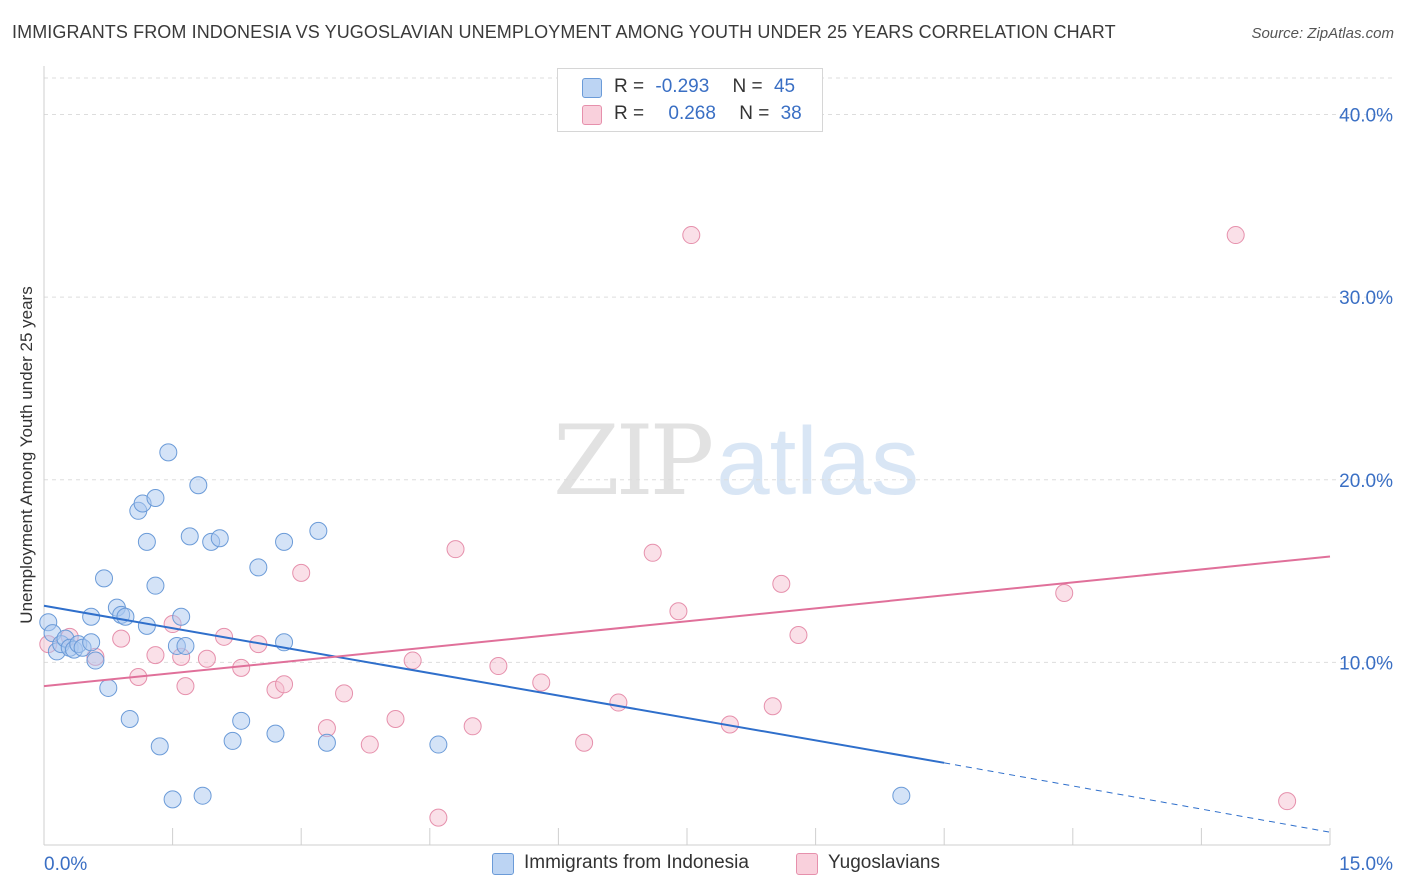 Image resolution: width=1406 pixels, height=892 pixels. Describe the element at coordinates (503, 864) in the screenshot. I see `bottom-legend-swatch-blue` at that location.